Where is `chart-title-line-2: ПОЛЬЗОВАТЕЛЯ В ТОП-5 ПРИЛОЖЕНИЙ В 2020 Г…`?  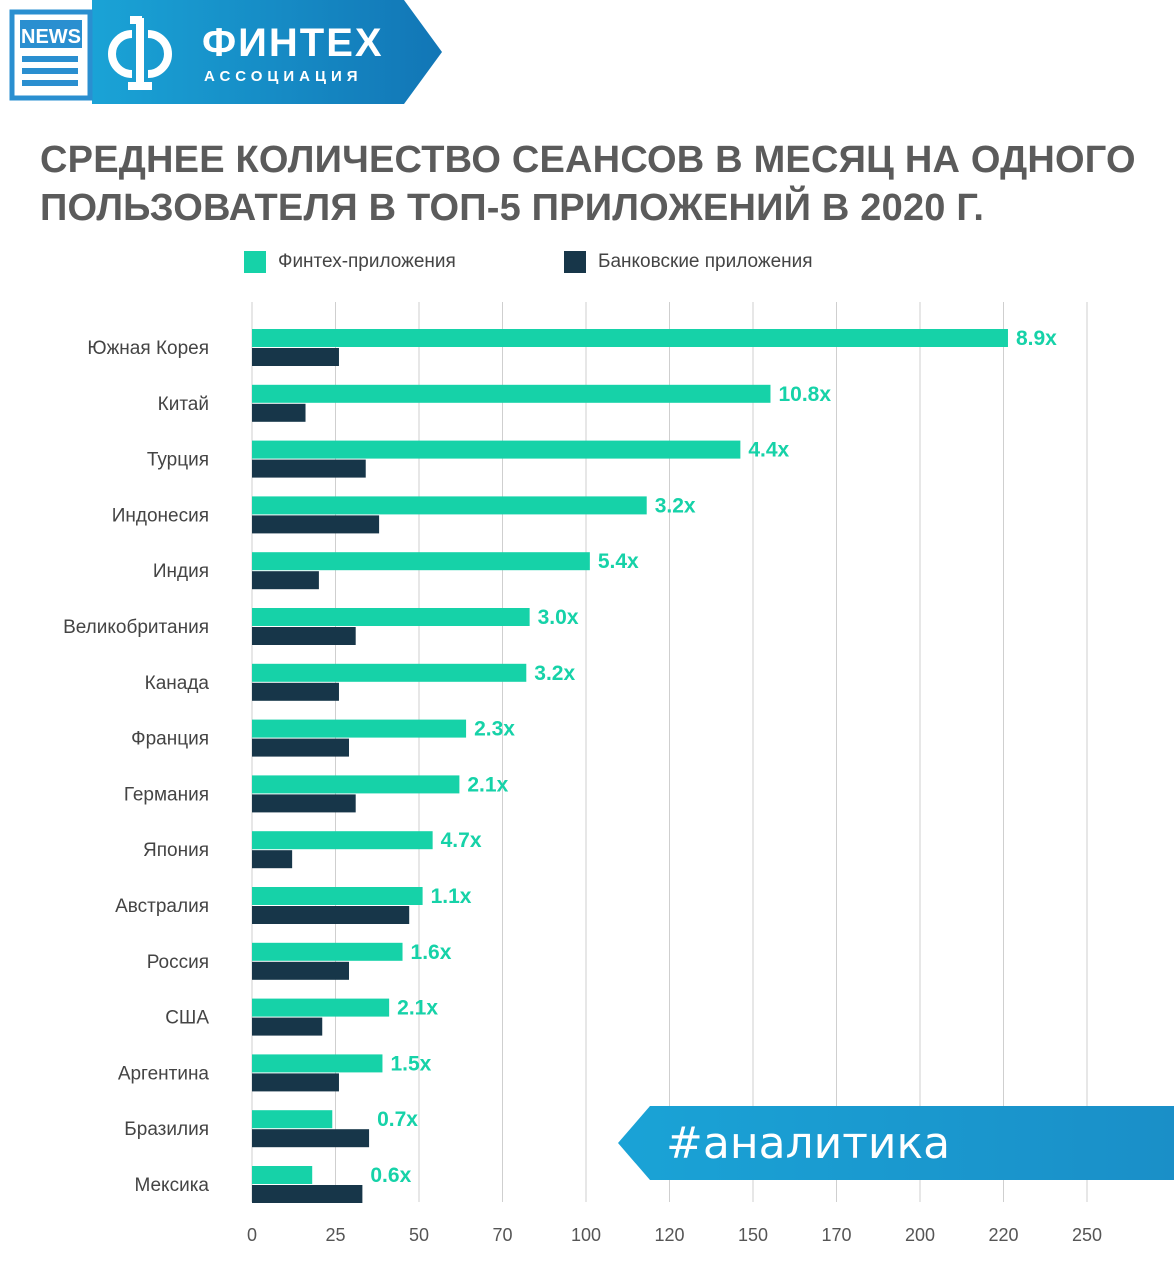
chart-title-line-2: ПОЛЬЗОВАТЕЛЯ В ТОП-5 ПРИЛОЖЕНИЙ В 2020 Г… is located at coordinates (512, 208).